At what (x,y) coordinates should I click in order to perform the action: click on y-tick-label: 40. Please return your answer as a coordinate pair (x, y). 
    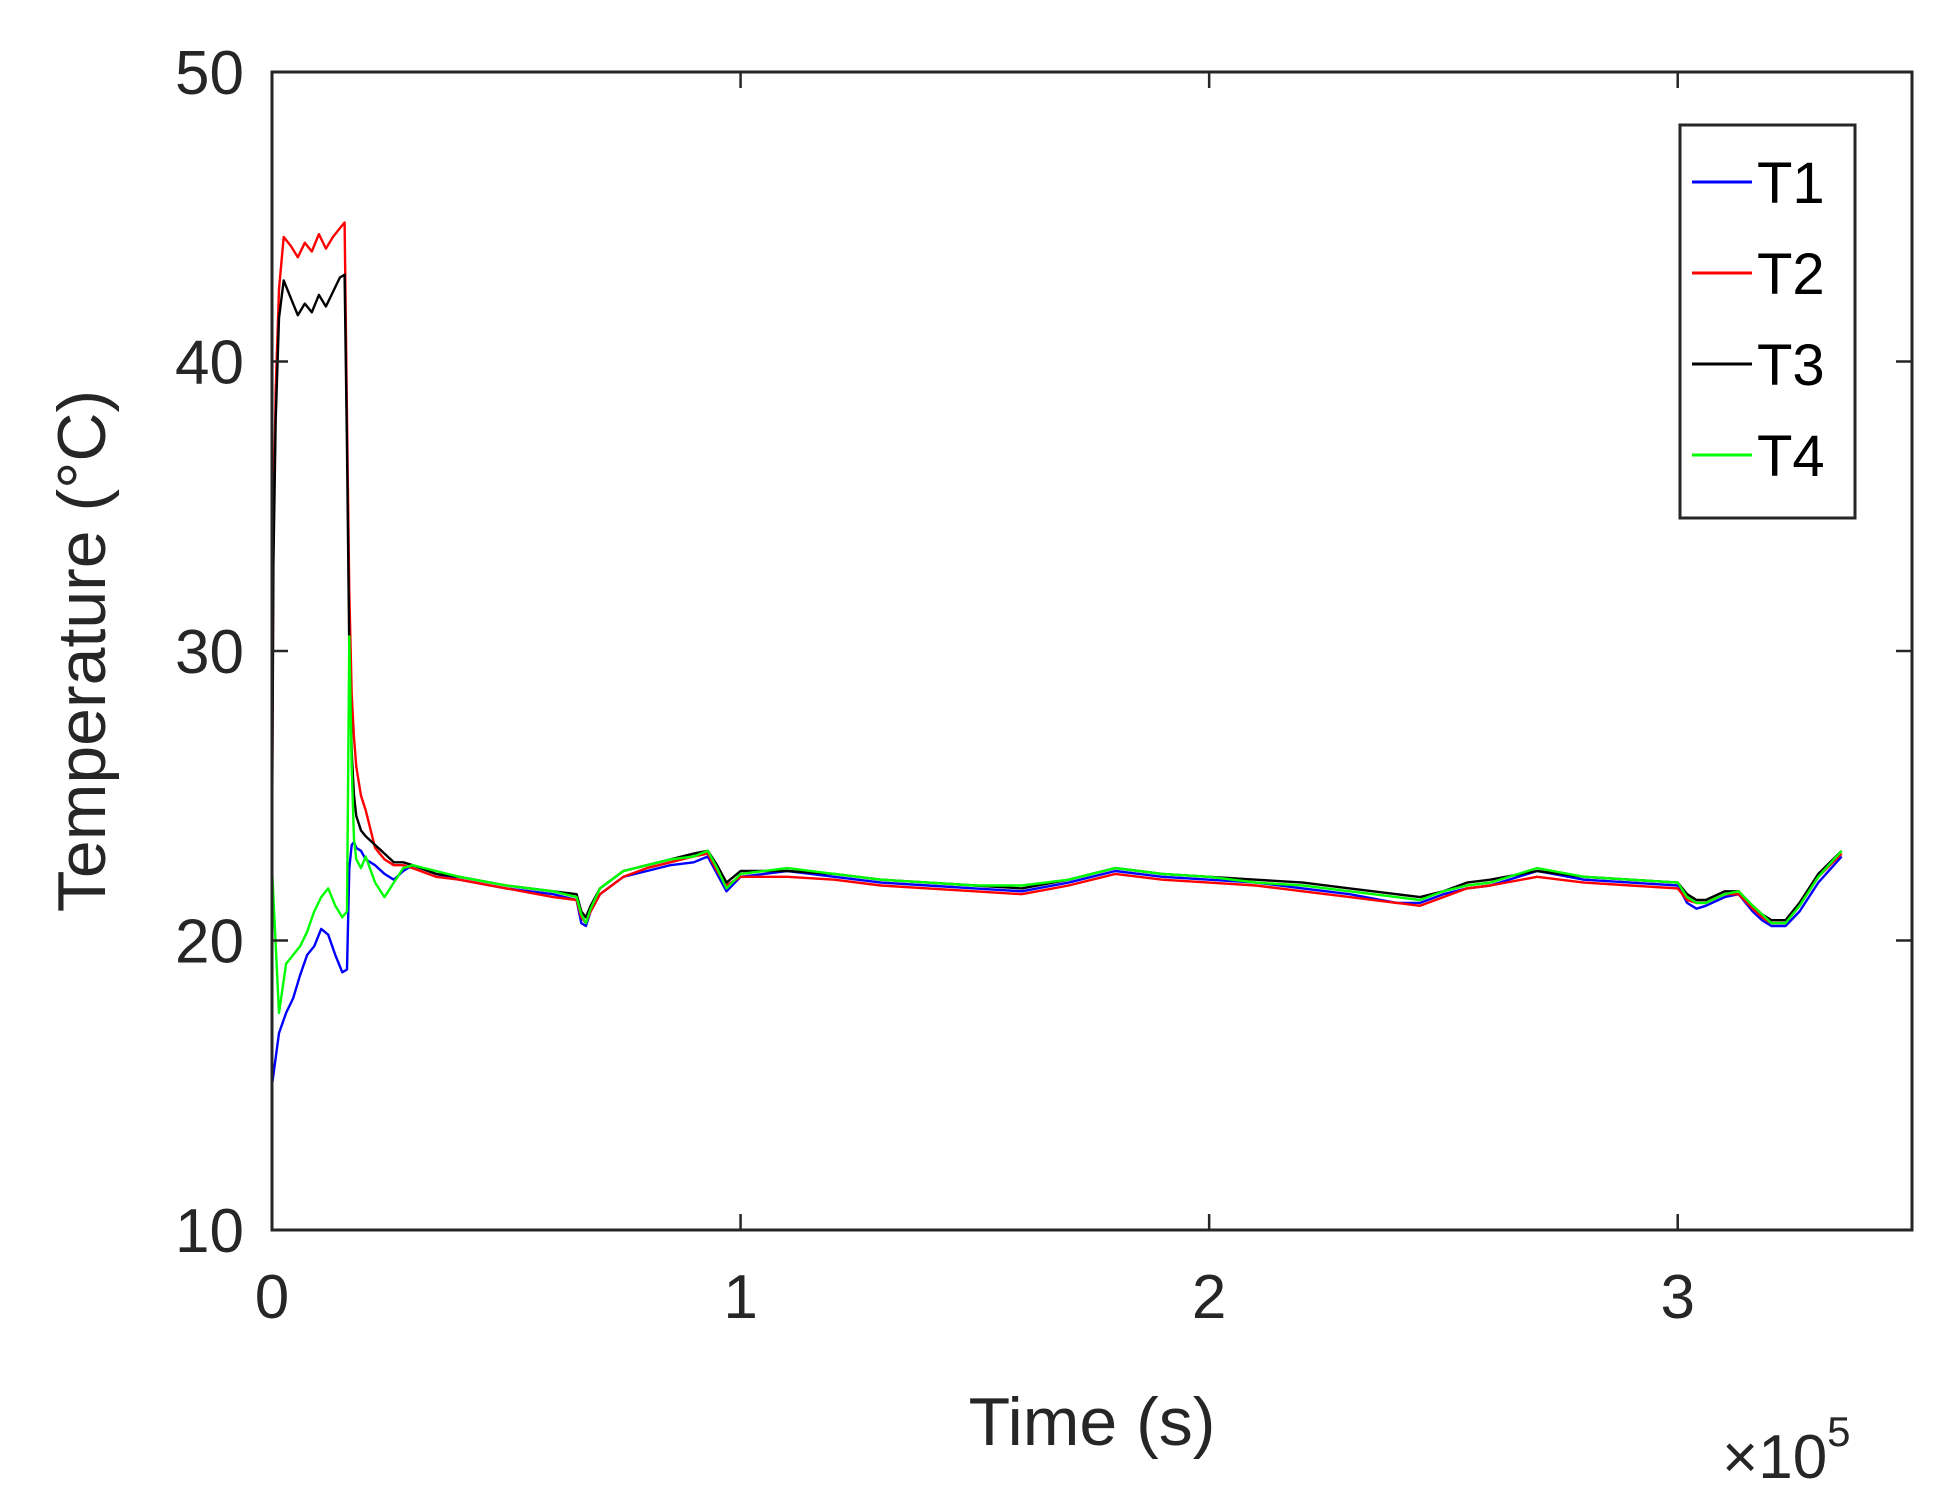
    Looking at the image, I should click on (209, 363).